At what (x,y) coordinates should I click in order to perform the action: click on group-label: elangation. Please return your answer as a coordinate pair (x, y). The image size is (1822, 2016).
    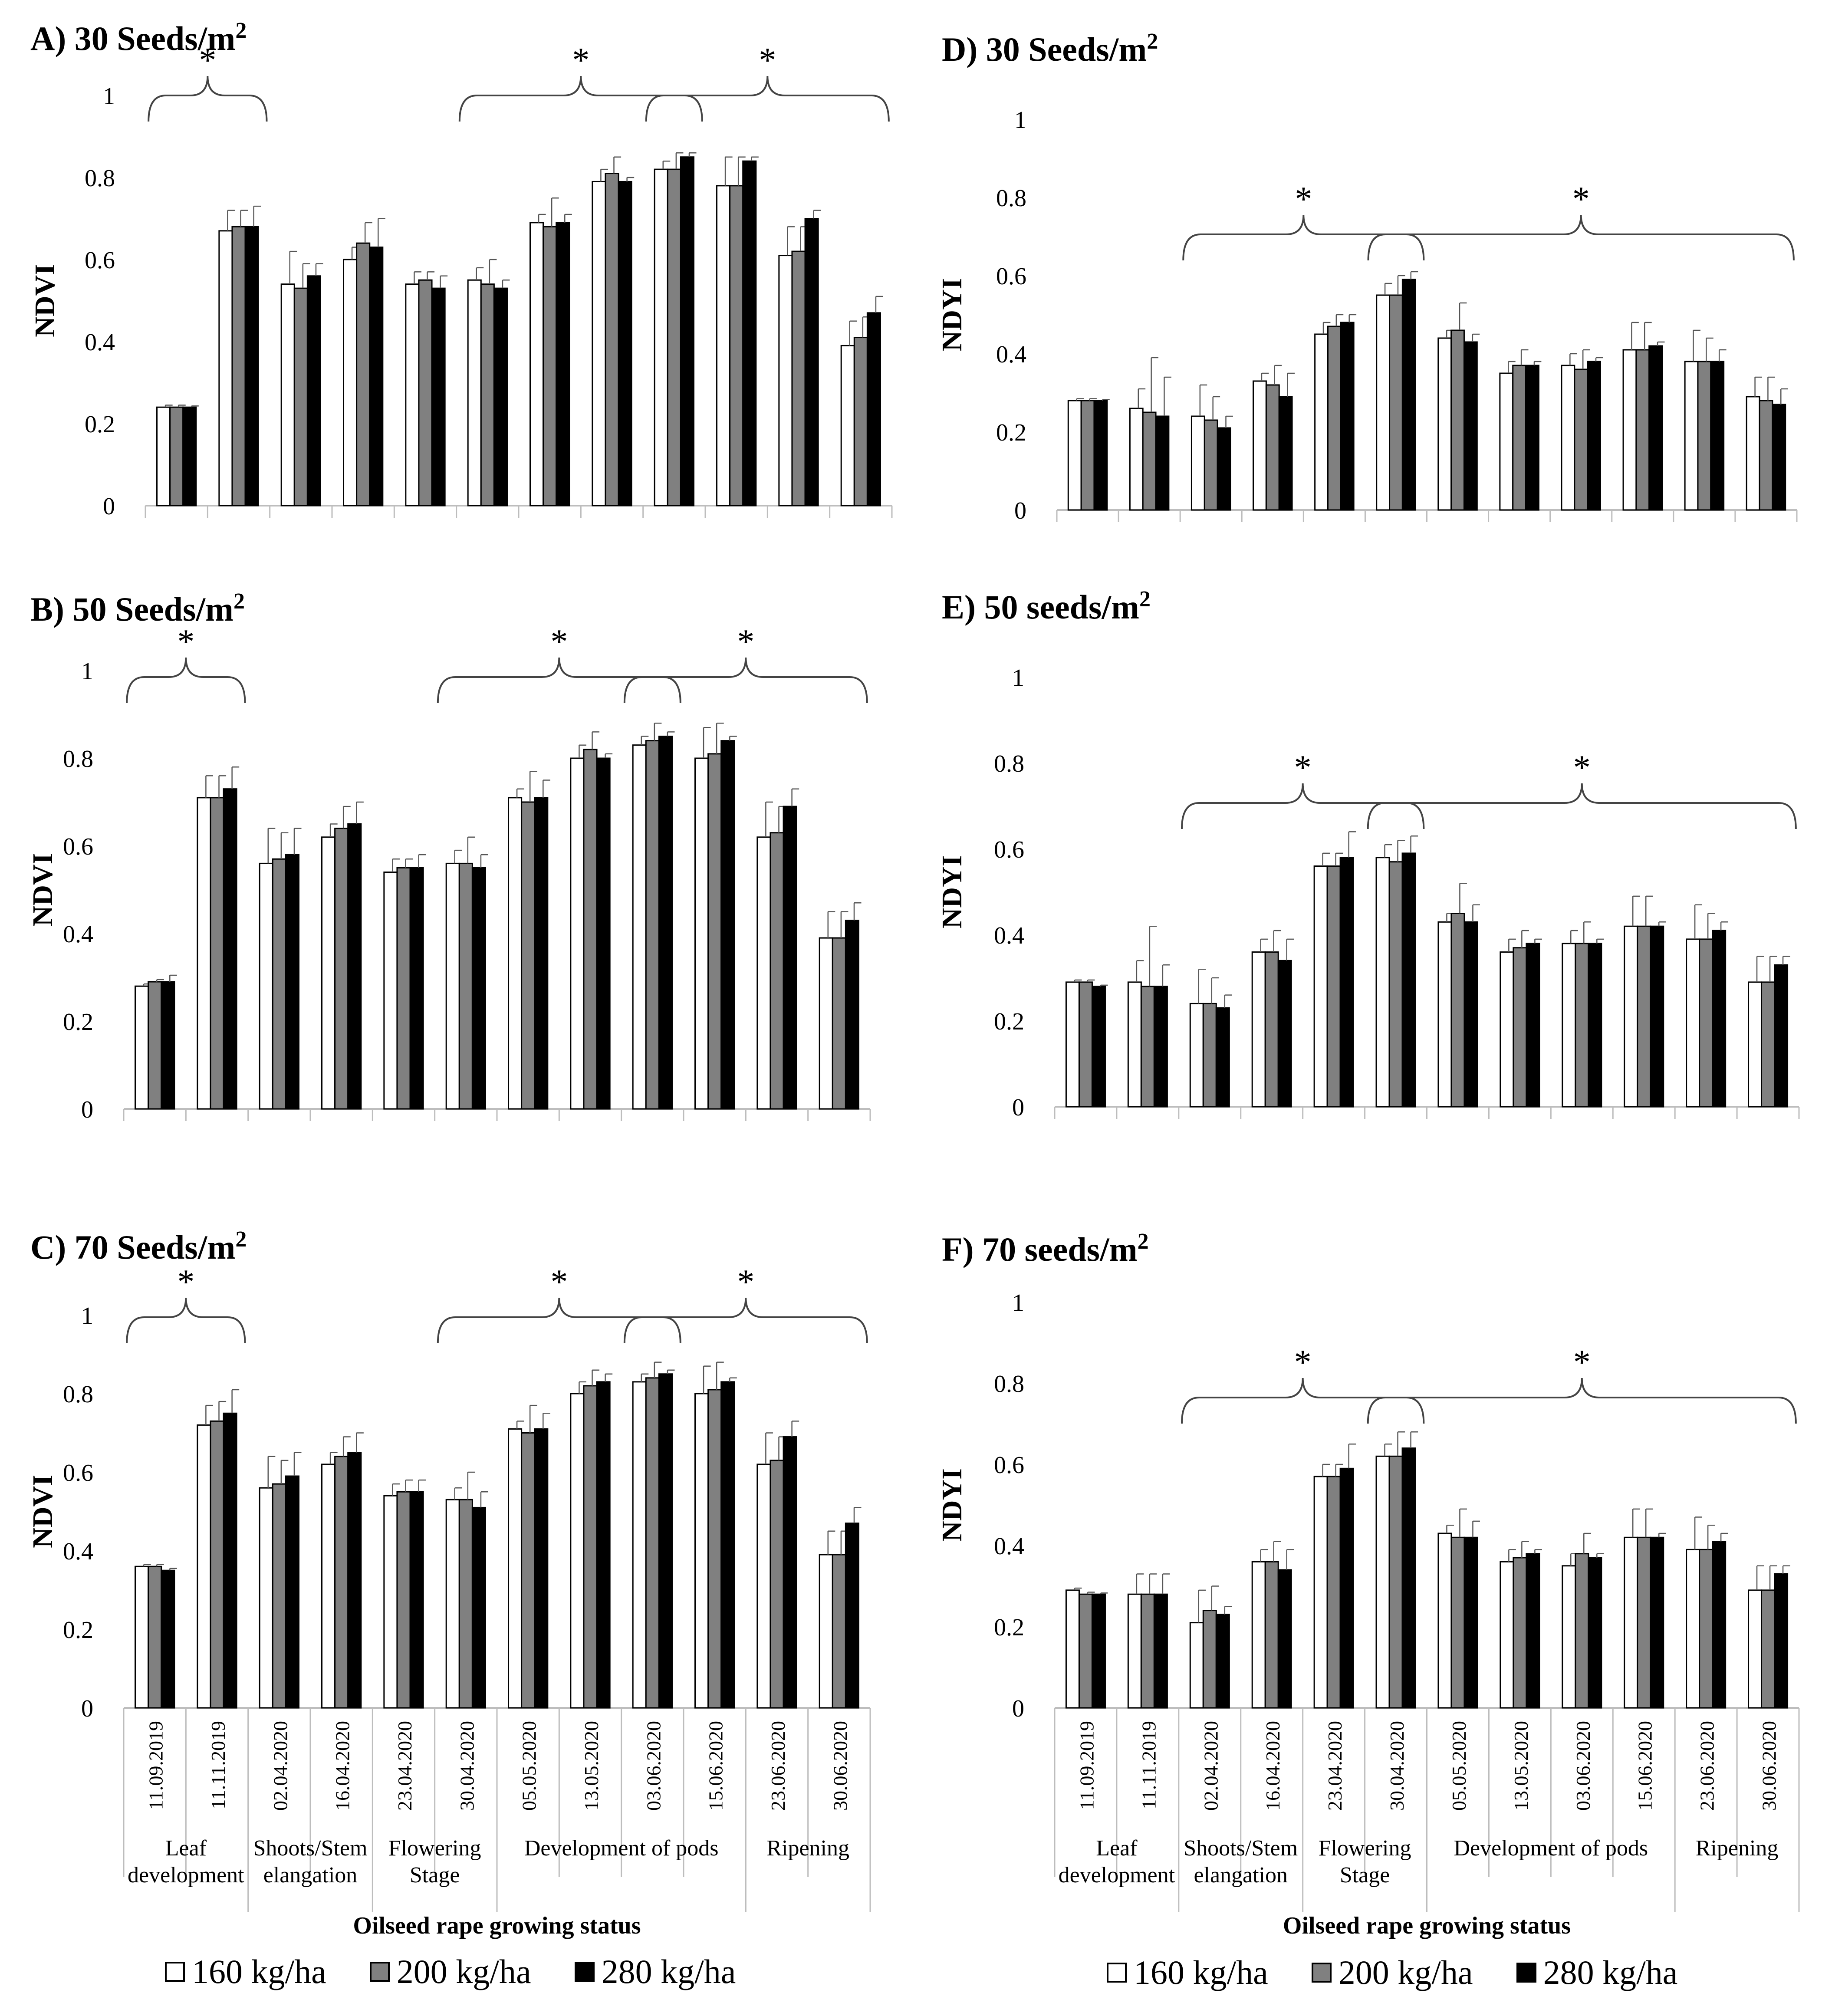
    Looking at the image, I should click on (311, 1875).